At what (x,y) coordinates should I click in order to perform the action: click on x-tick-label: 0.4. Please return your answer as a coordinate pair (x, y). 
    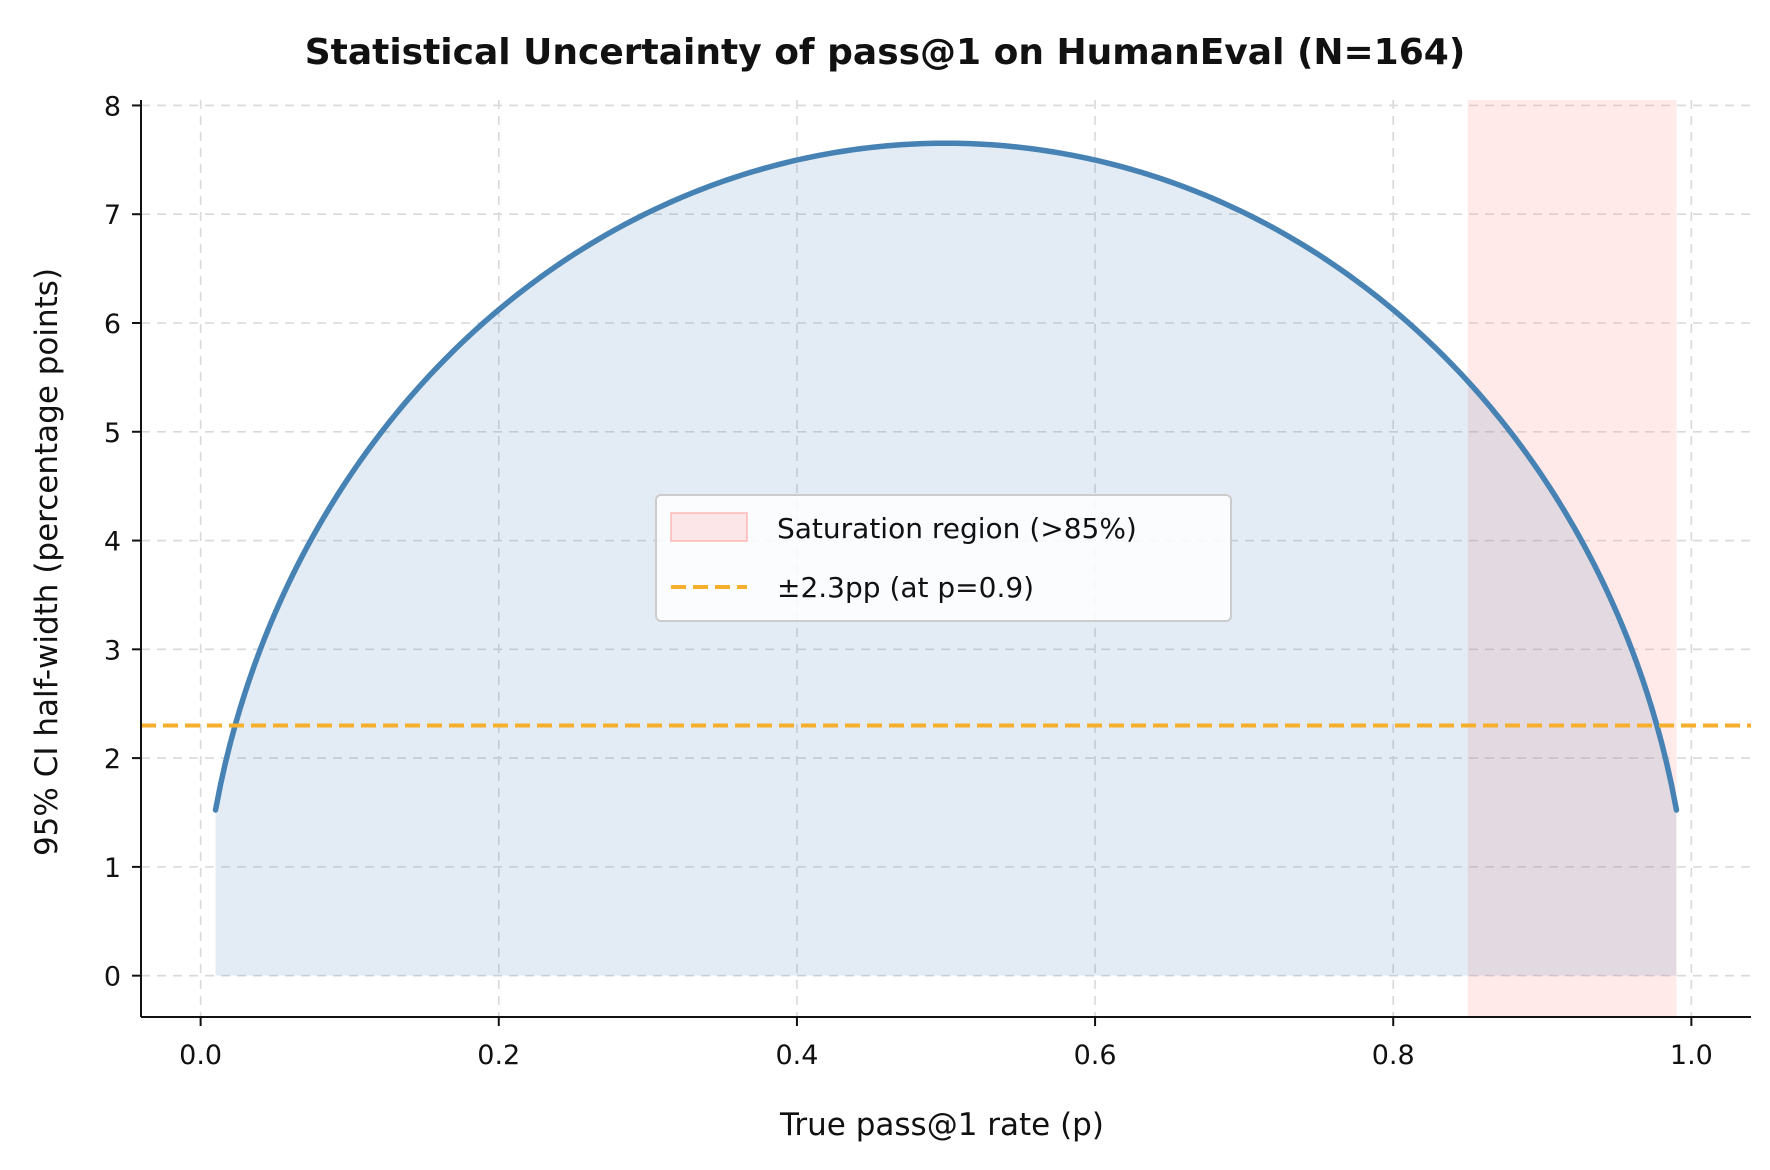
    Looking at the image, I should click on (796, 1055).